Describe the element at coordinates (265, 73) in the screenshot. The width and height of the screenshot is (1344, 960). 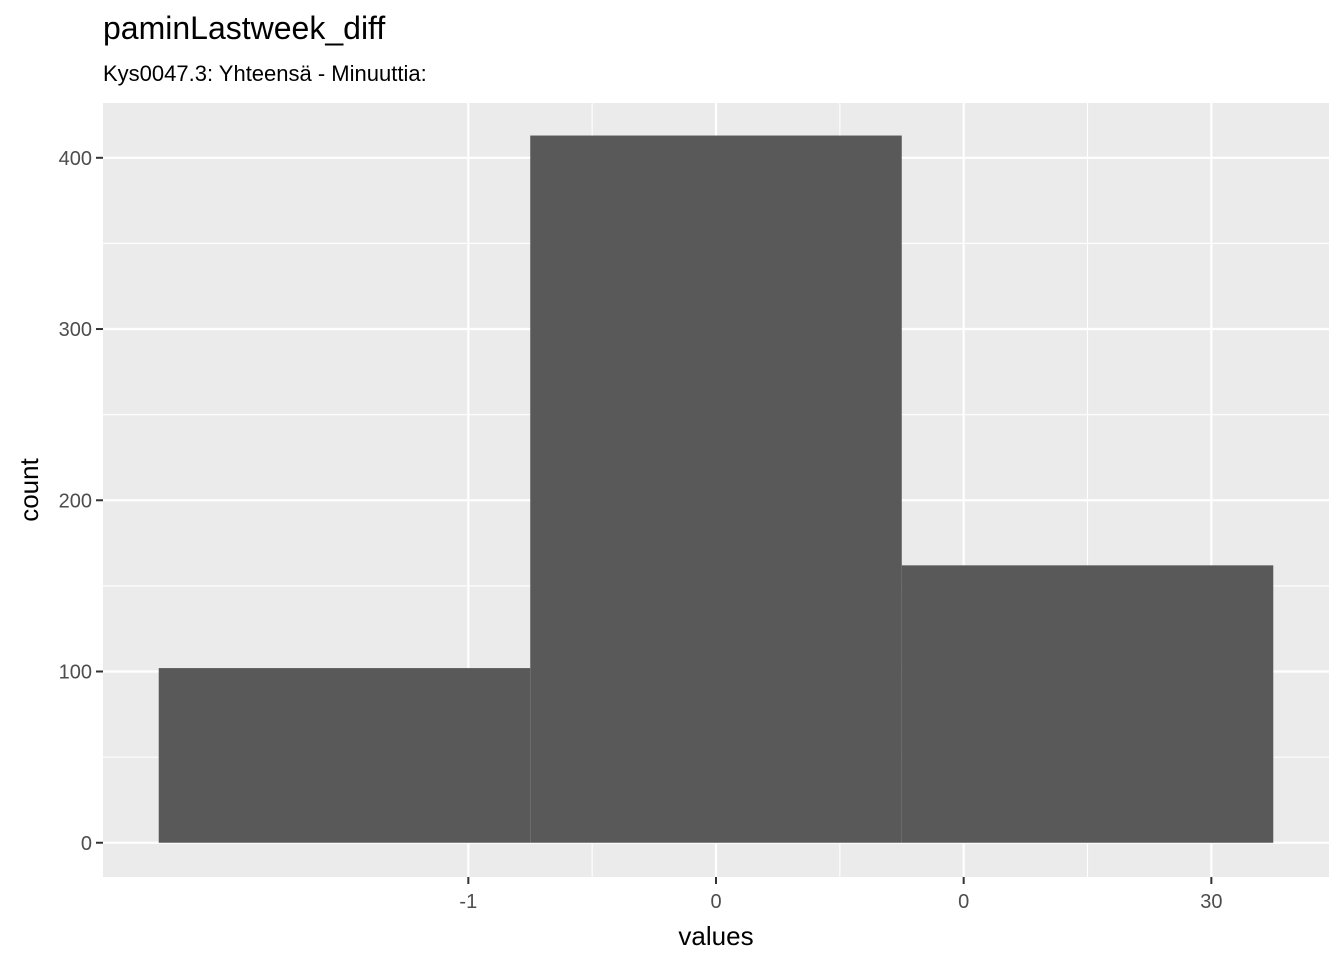
I see `chart-subtitle: Kys0047.3: Yhteensä - Minuuttia:` at that location.